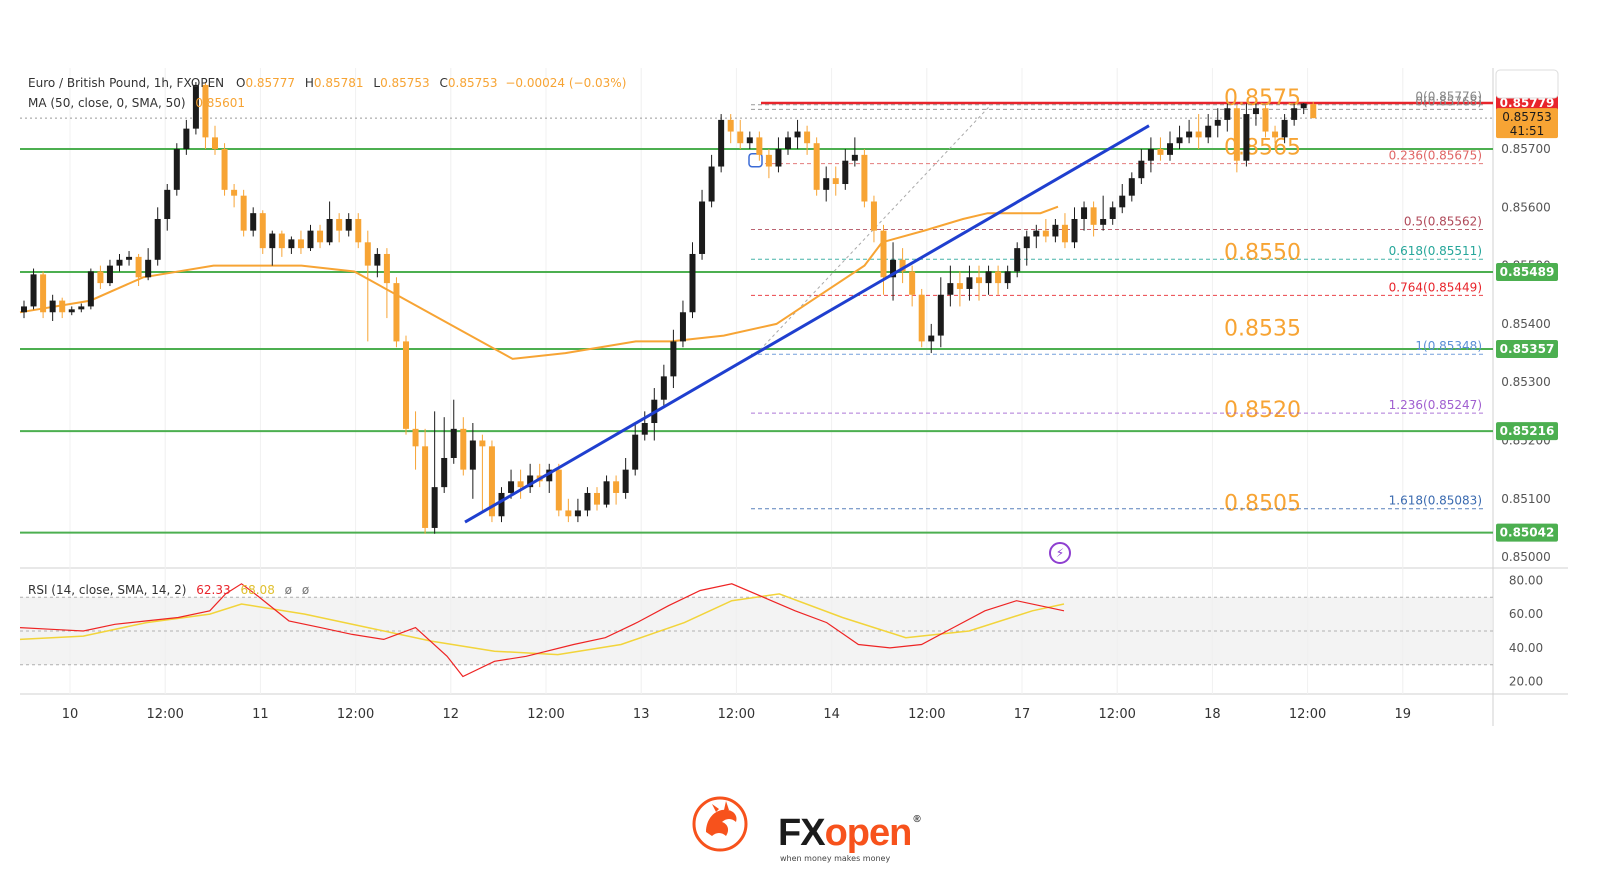  Describe the element at coordinates (720, 824) in the screenshot. I see `dragon-icon` at that location.